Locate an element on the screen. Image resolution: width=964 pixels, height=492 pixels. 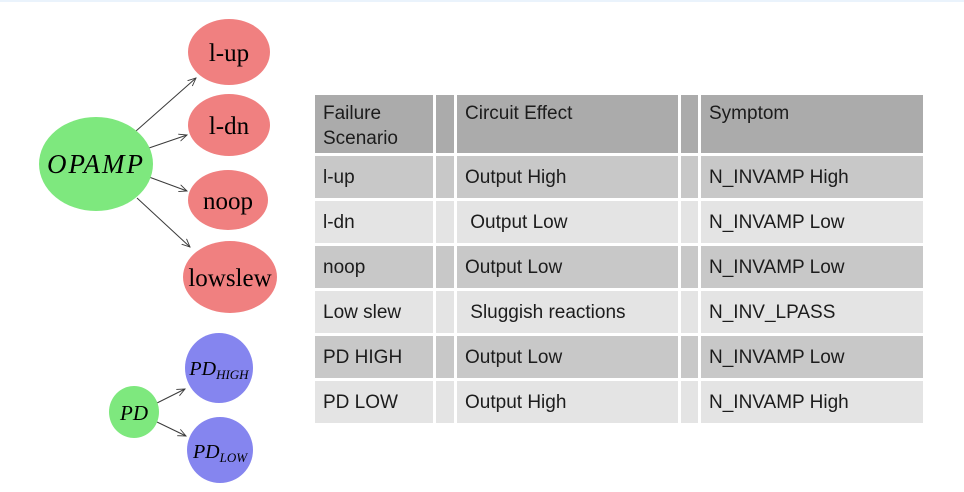
edge-opamp-lowslew is located at coordinates (163, 222).